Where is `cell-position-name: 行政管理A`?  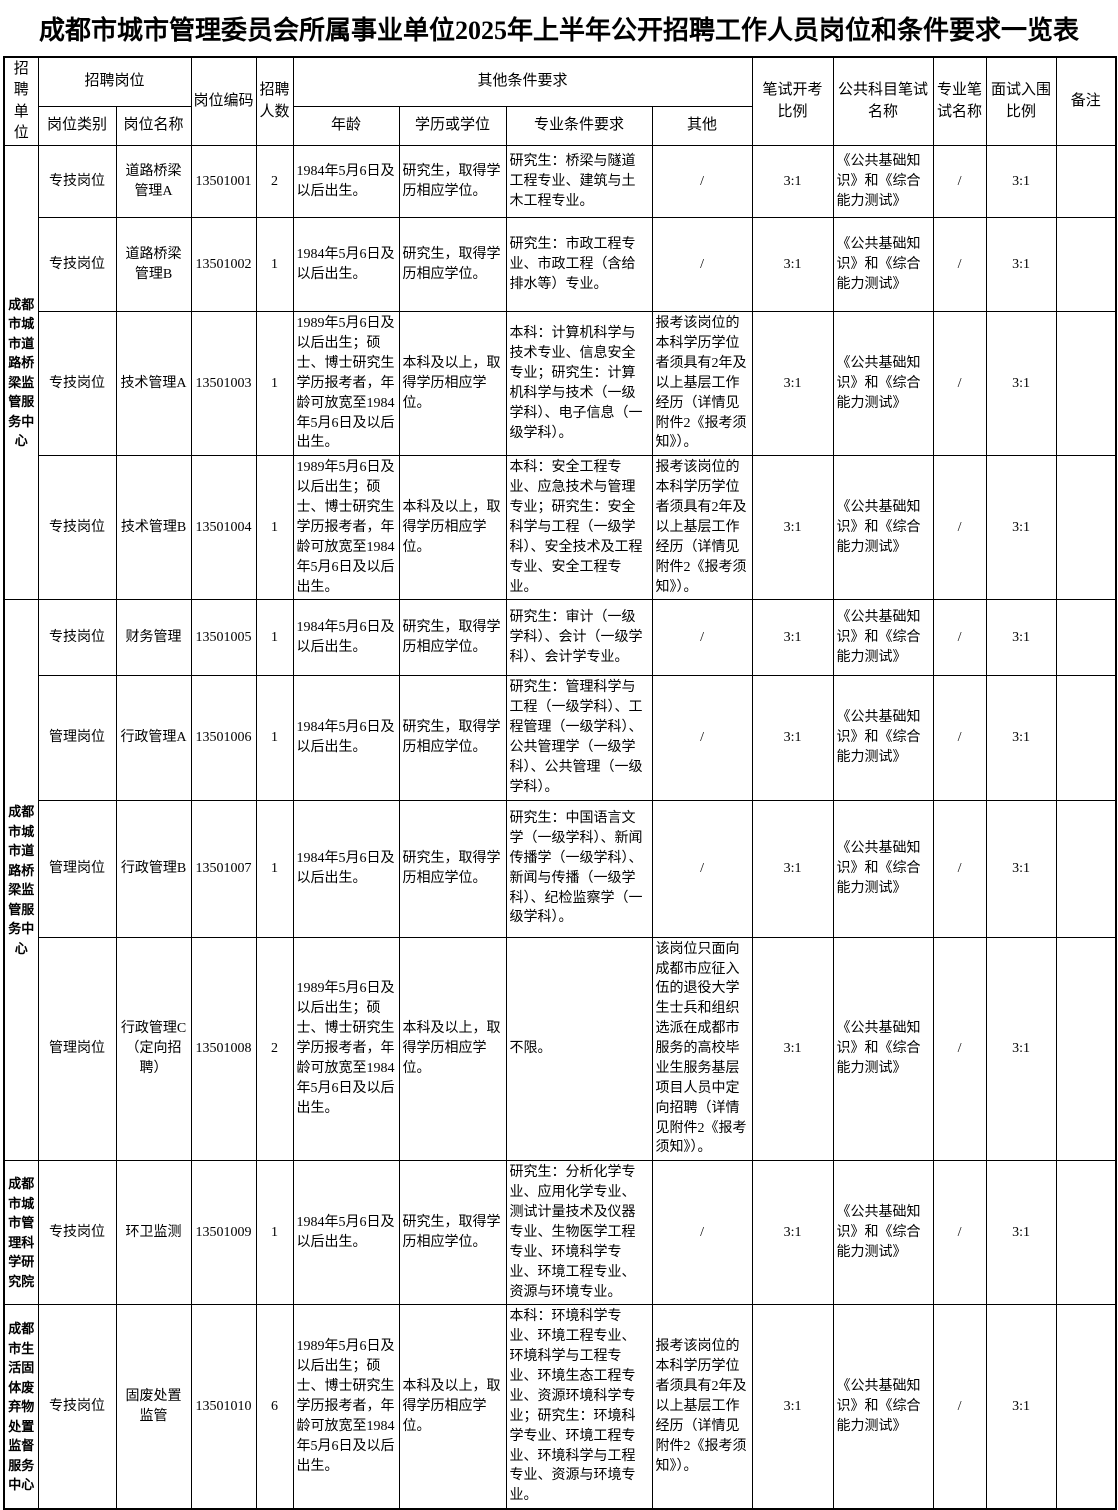 cell-position-name: 行政管理A is located at coordinates (153, 738).